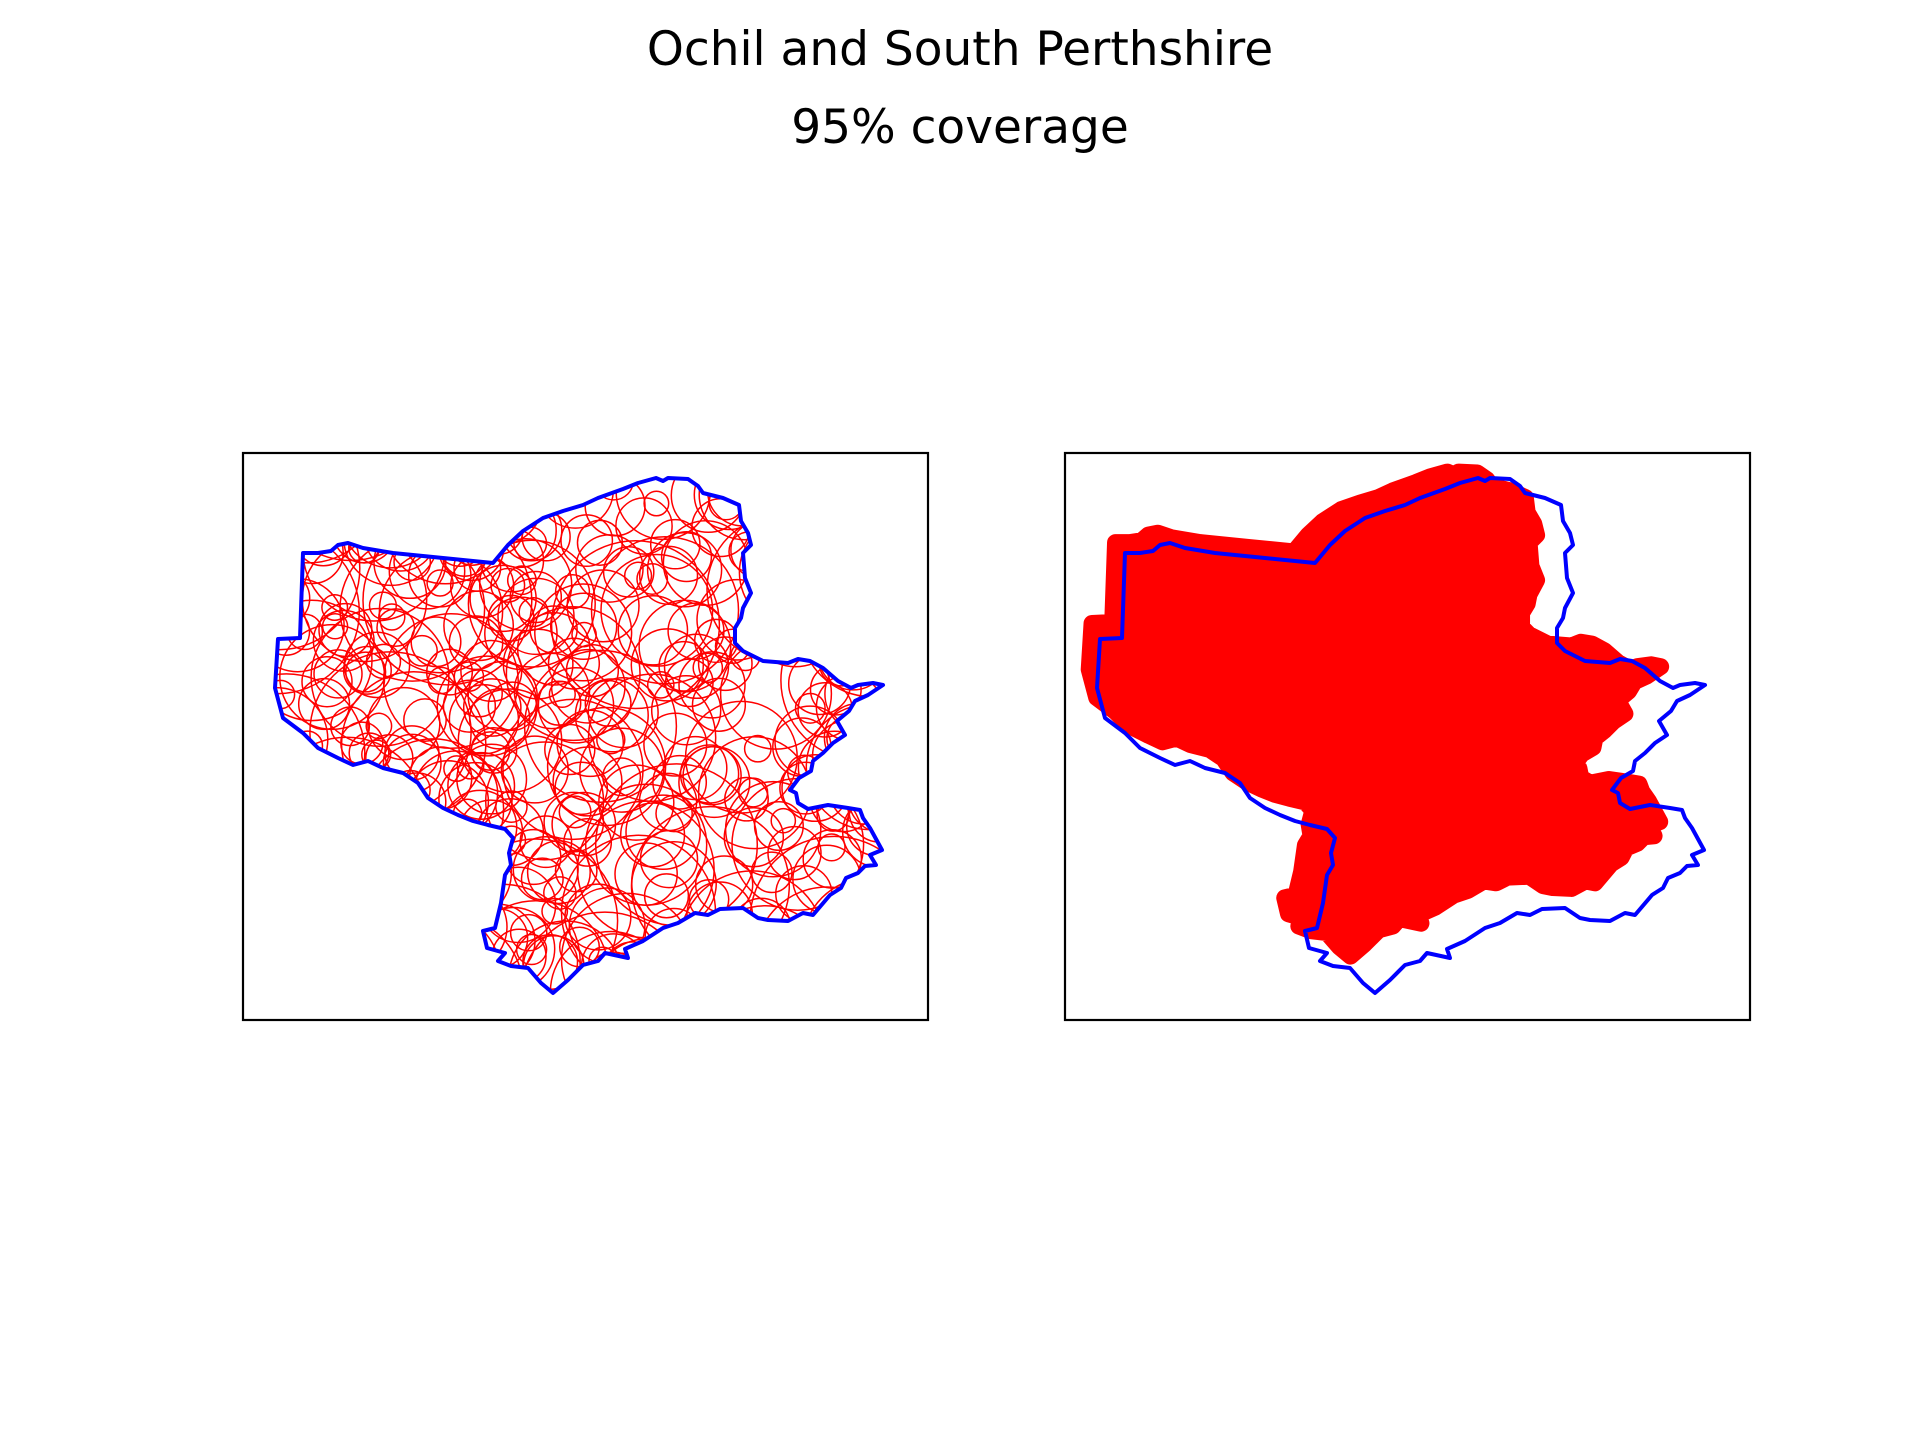  I want to click on figure-subtitle: 95% coverage, so click(960, 127).